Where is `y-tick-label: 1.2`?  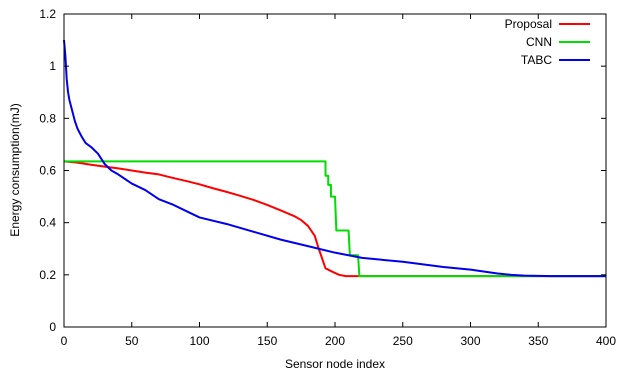 y-tick-label: 1.2 is located at coordinates (47, 14).